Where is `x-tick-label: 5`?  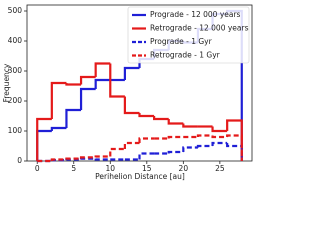 x-tick-label: 5 is located at coordinates (73, 168).